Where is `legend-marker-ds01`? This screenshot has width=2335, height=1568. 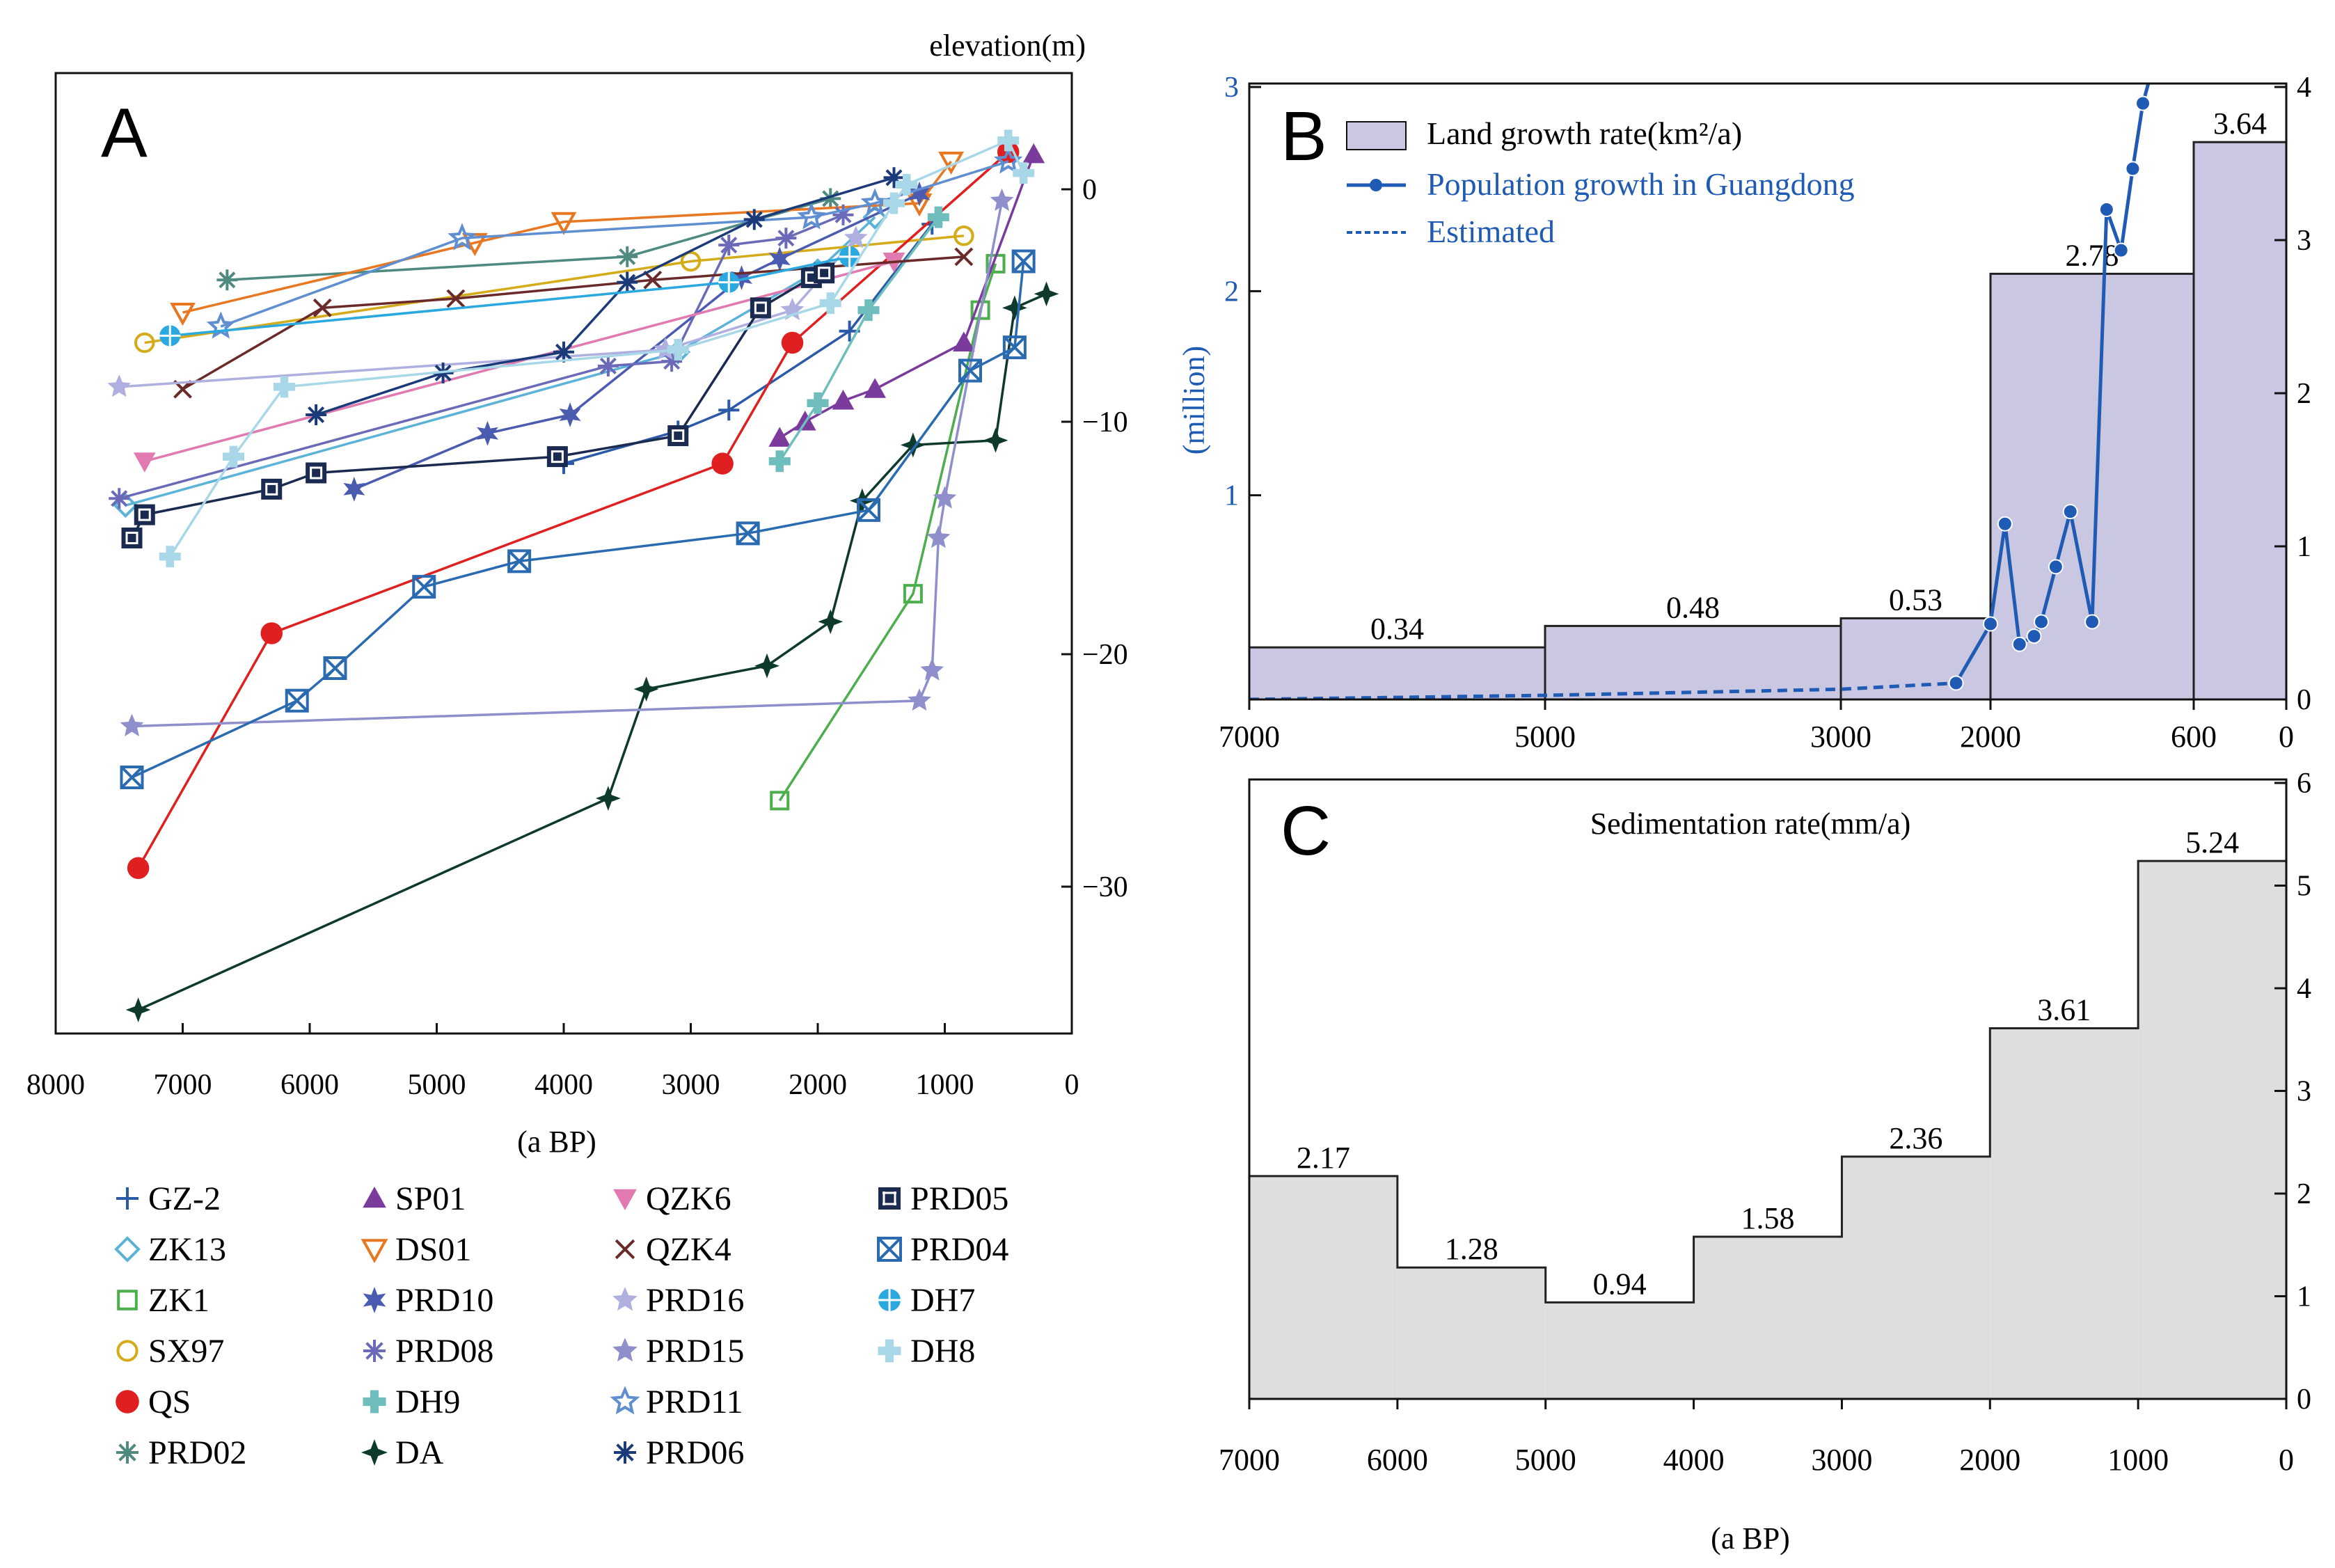 legend-marker-ds01 is located at coordinates (374, 1251).